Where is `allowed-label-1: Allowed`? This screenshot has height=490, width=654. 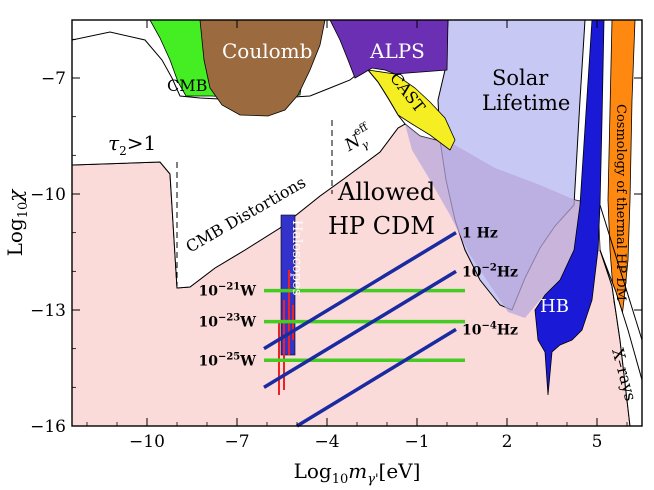 allowed-label-1: Allowed is located at coordinates (386, 192).